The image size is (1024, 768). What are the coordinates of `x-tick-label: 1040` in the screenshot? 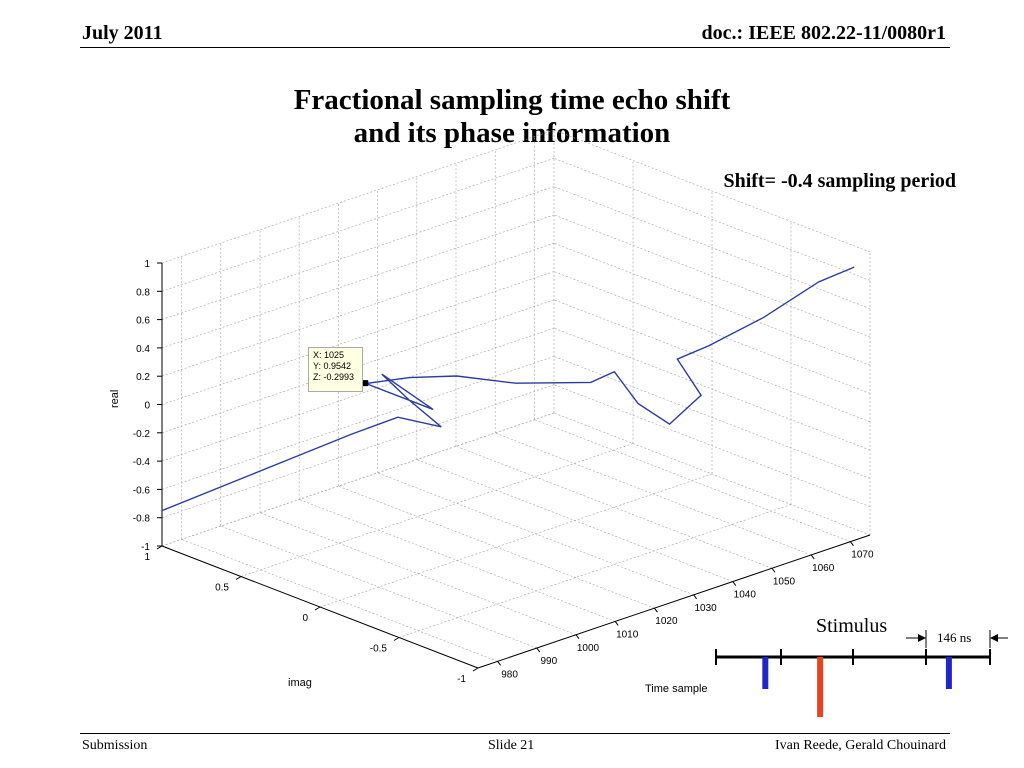 It's located at (745, 595).